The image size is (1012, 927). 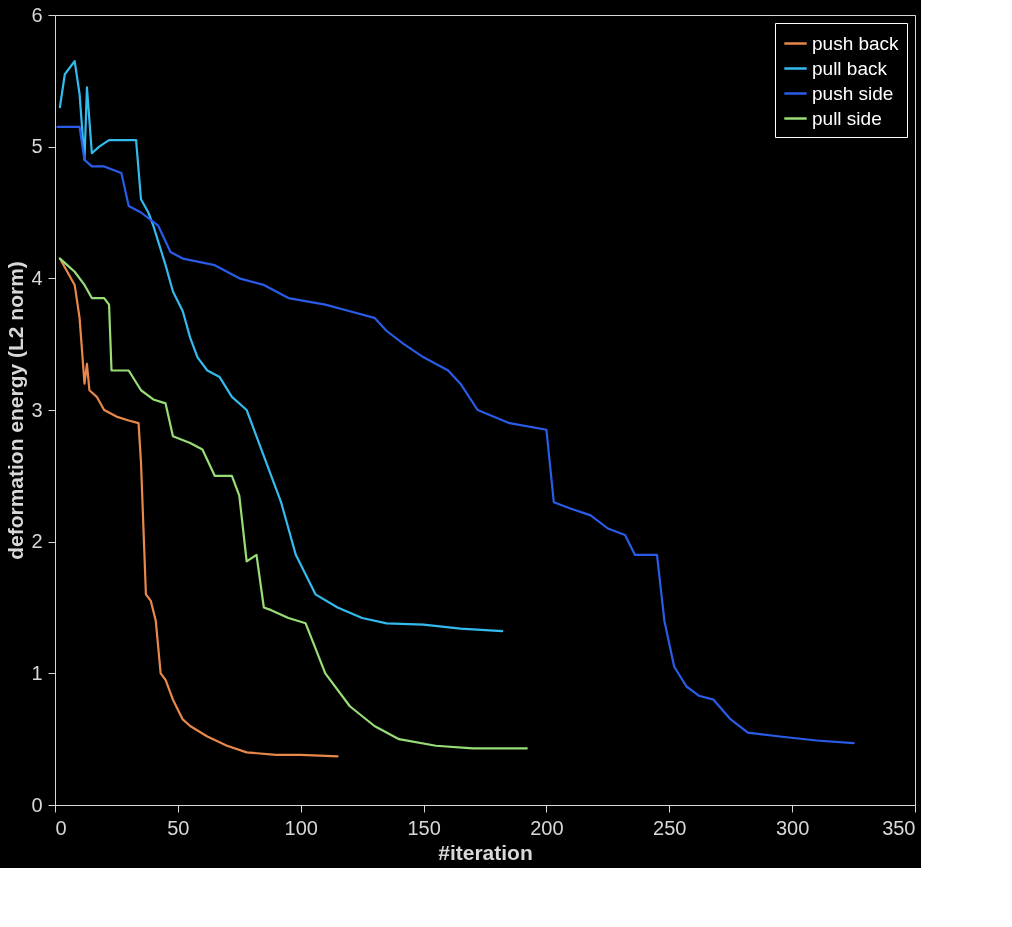 I want to click on y-tick-label: 3, so click(x=37, y=409).